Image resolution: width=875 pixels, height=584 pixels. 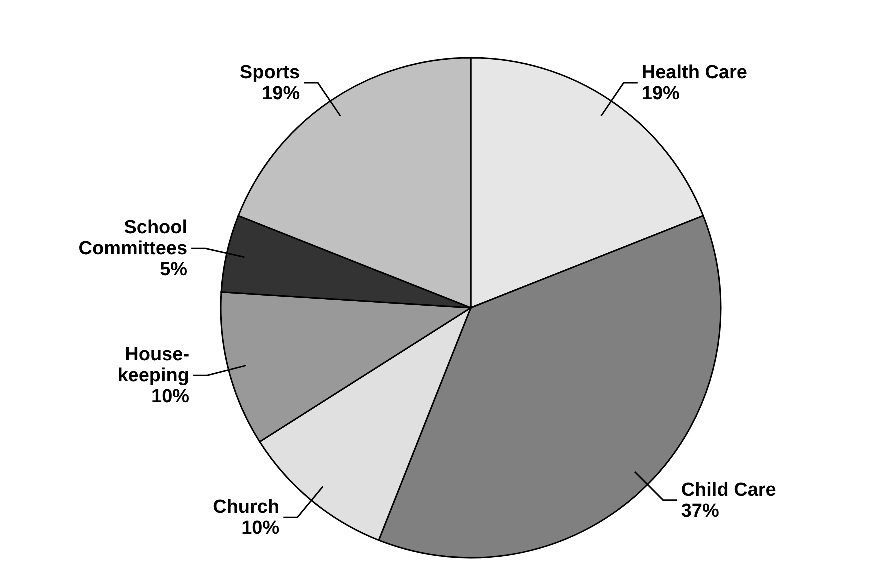 I want to click on slice-label: Health Care, so click(x=695, y=73).